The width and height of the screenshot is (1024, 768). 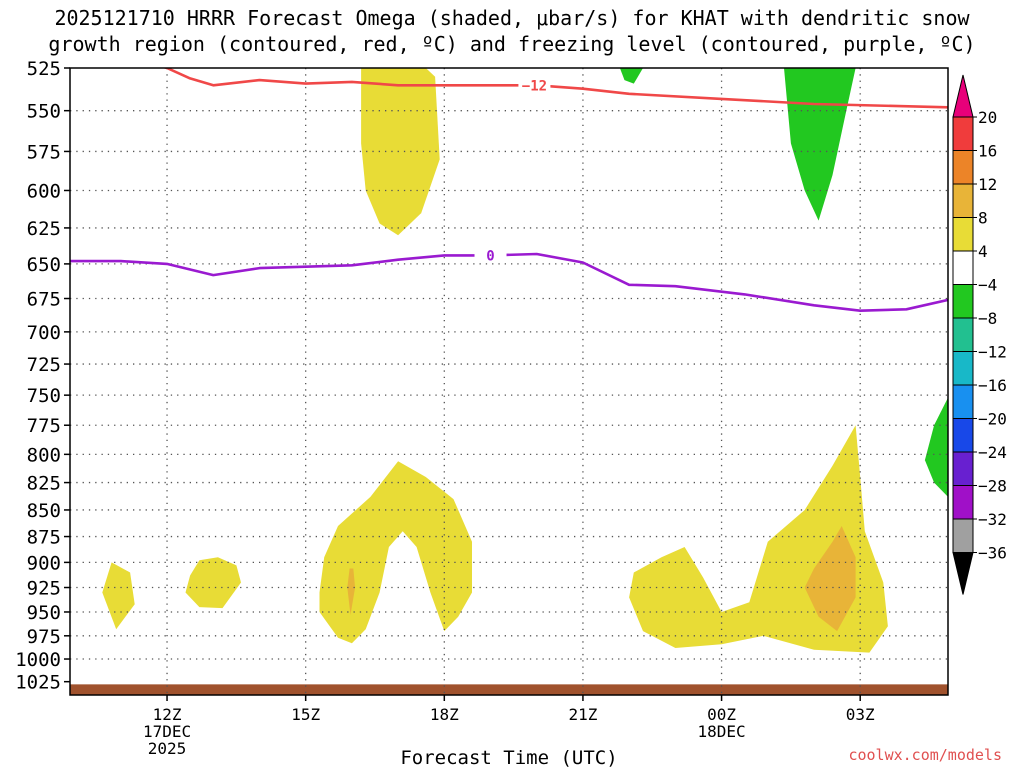 I want to click on y-tick-label-825: 825, so click(x=44, y=484).